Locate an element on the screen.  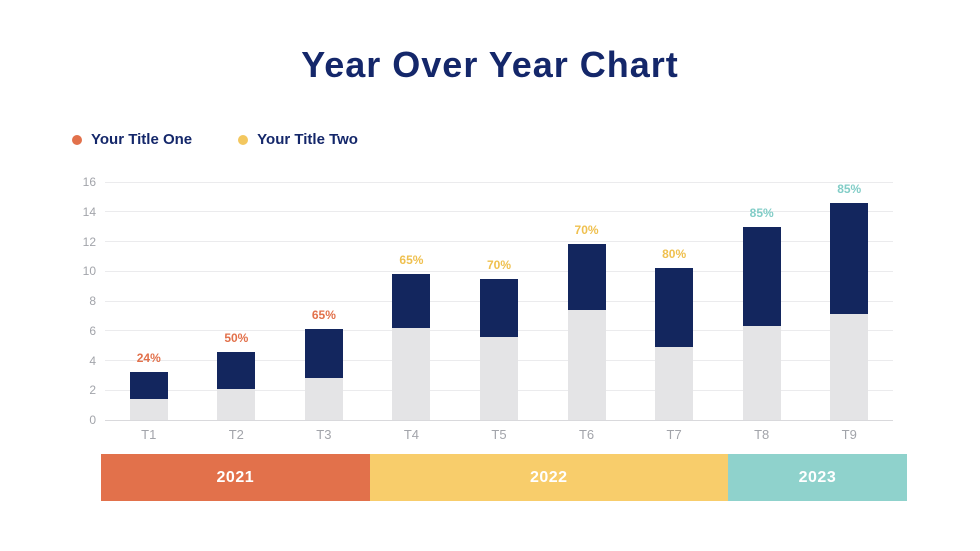
y-axis-label: 2 is located at coordinates (92, 390).